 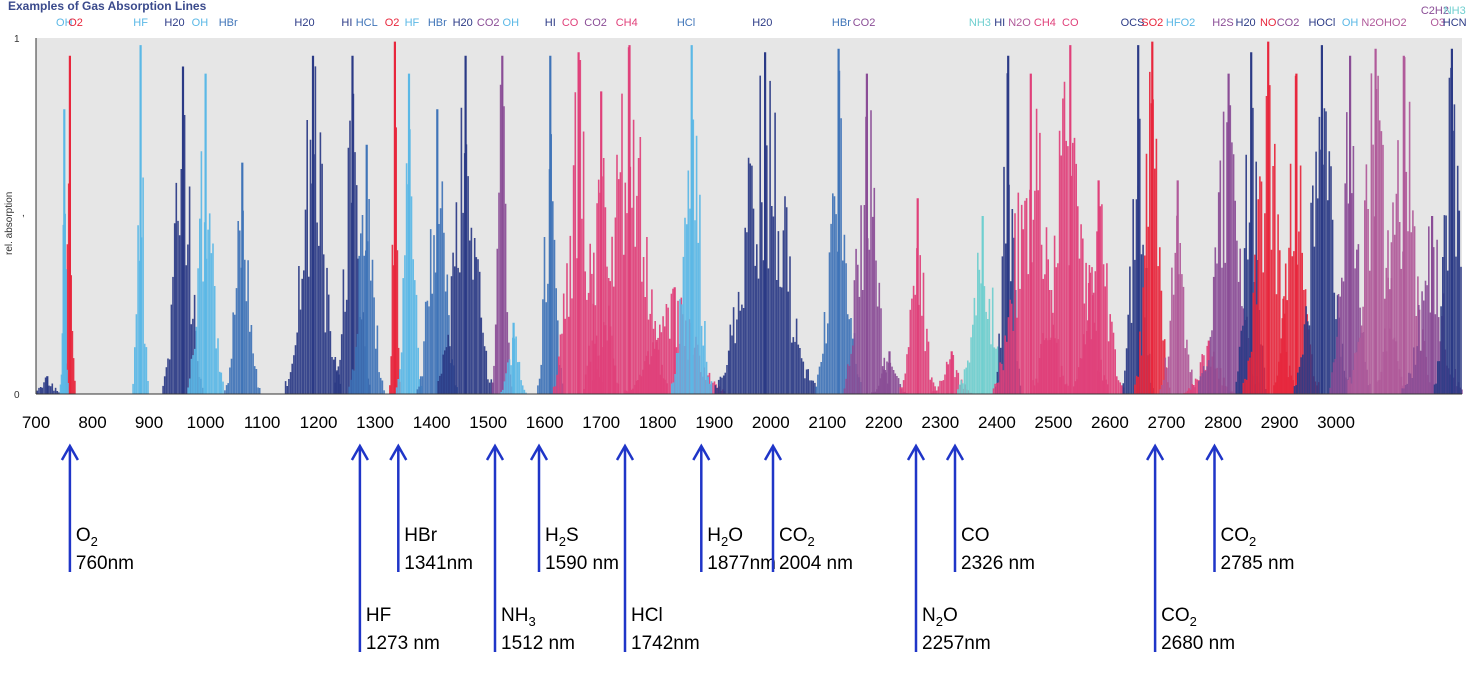 What do you see at coordinates (1321, 23) in the screenshot?
I see `gas-label: HOCl` at bounding box center [1321, 23].